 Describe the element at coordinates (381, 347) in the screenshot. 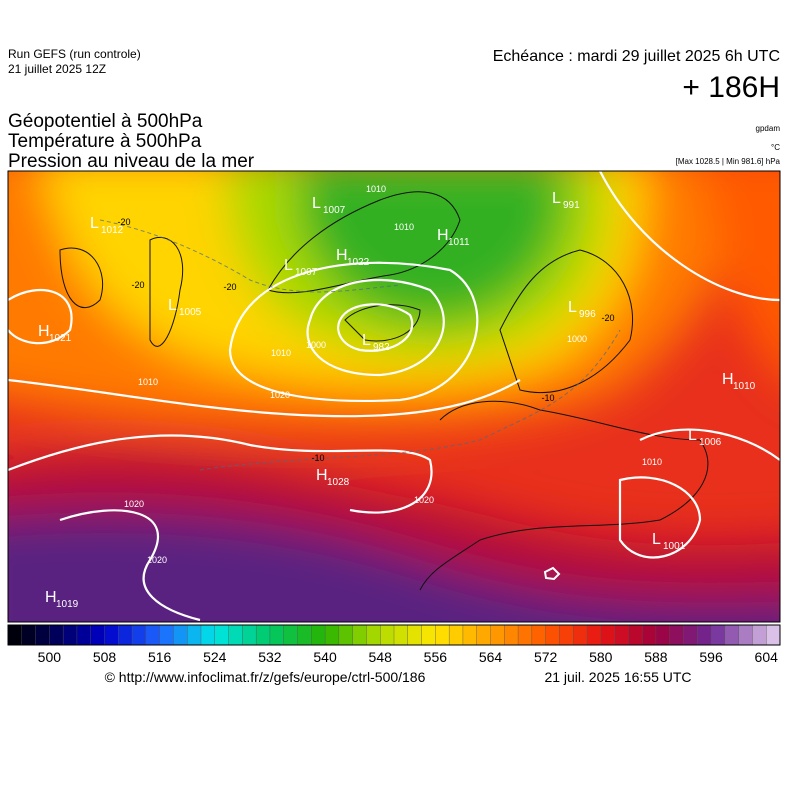

I see `center-value: 982` at that location.